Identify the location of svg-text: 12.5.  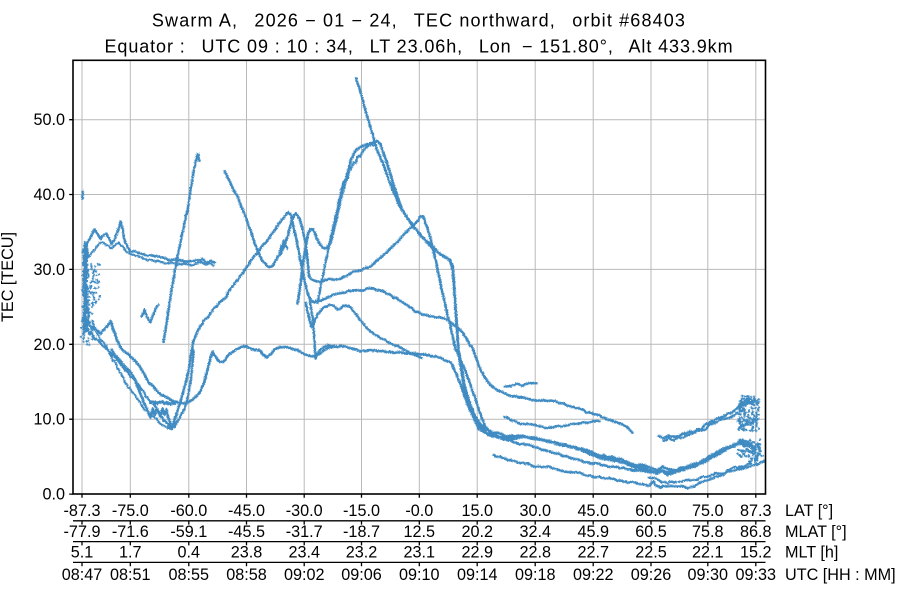
(420, 532).